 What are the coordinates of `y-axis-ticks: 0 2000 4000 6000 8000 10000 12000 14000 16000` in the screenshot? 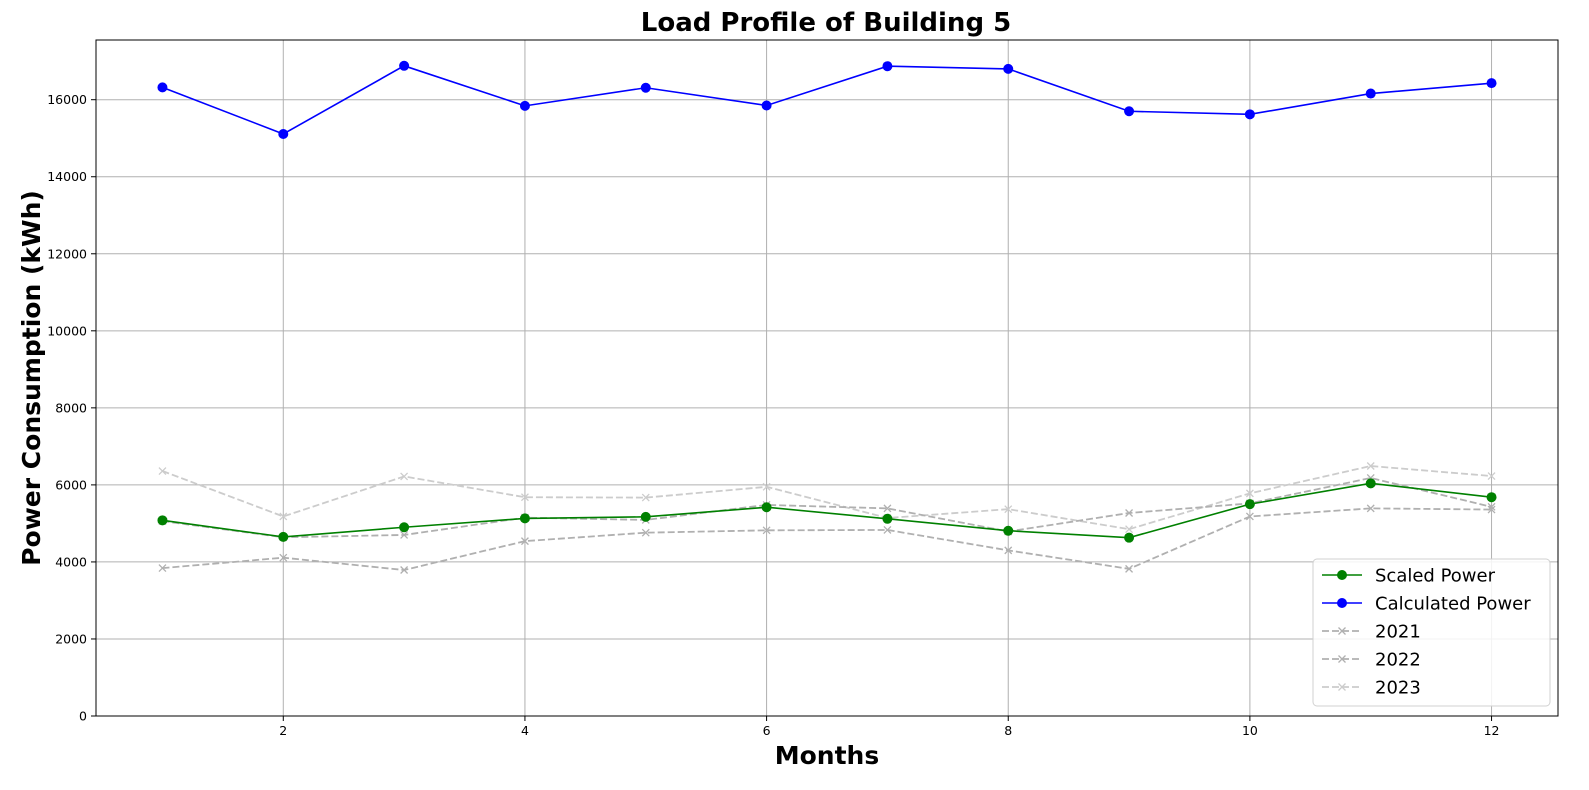 It's located at (71, 408).